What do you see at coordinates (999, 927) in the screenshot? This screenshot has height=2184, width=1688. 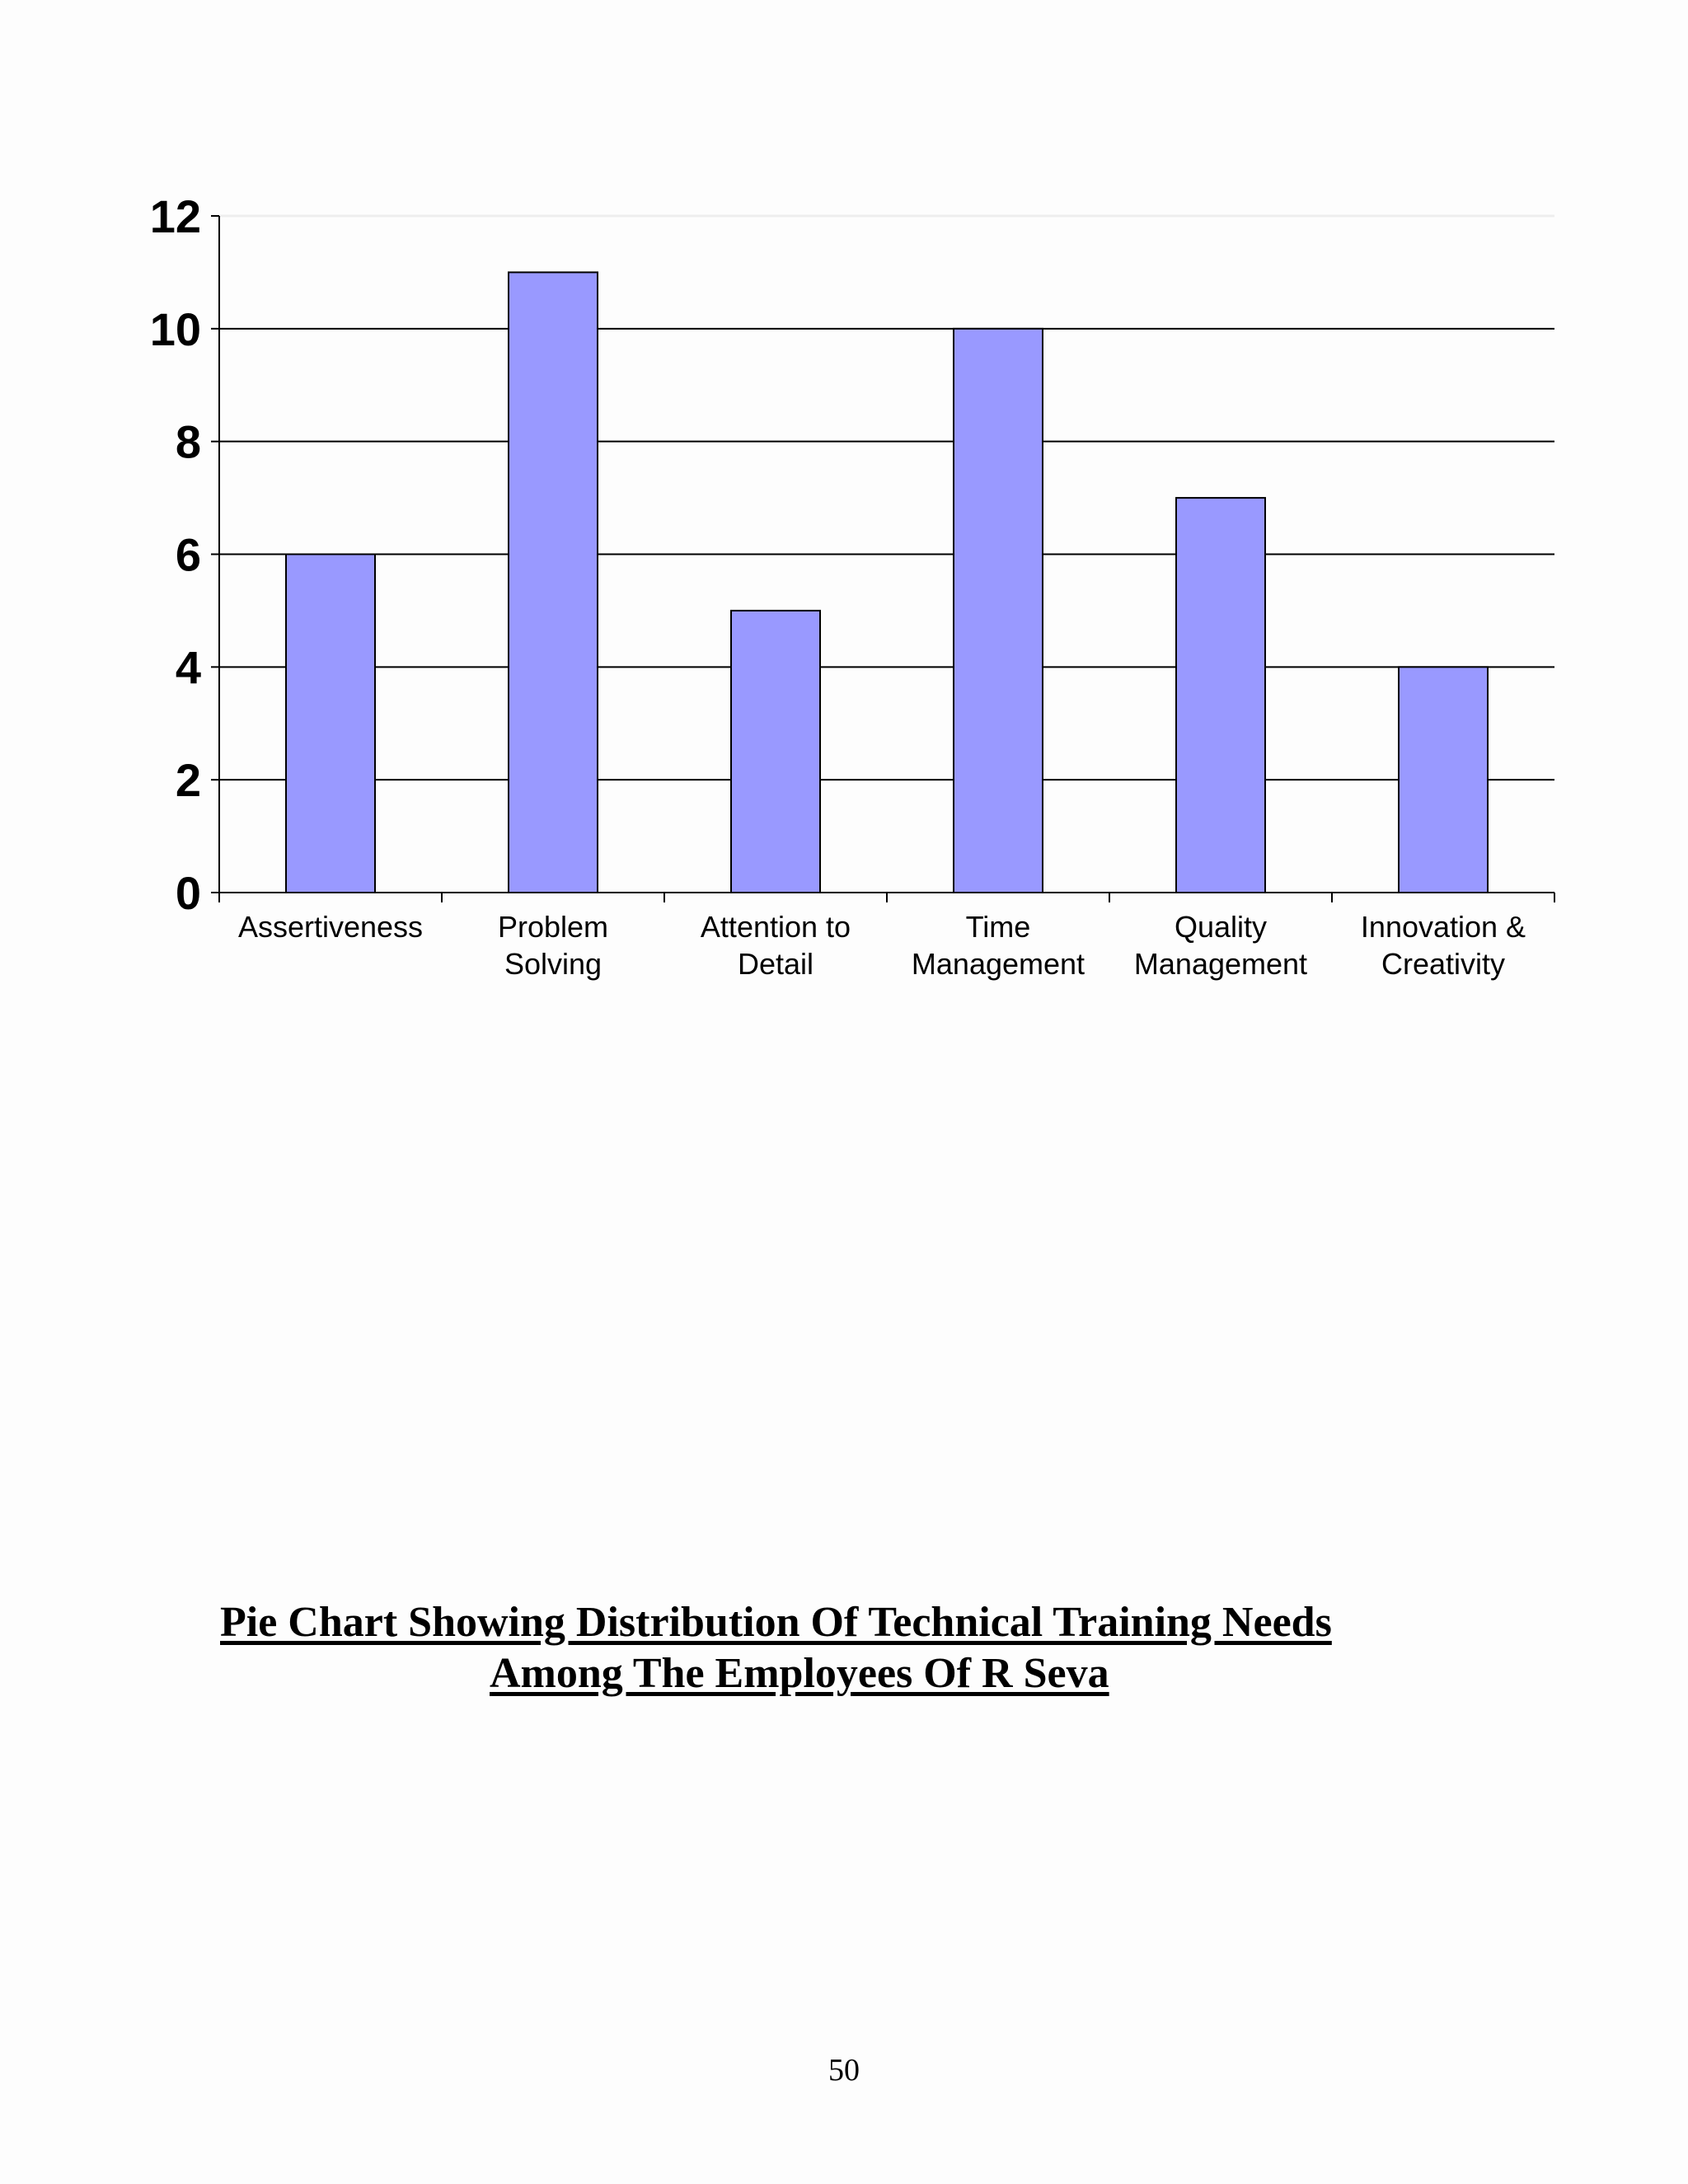 I see `x-category-label: Time` at bounding box center [999, 927].